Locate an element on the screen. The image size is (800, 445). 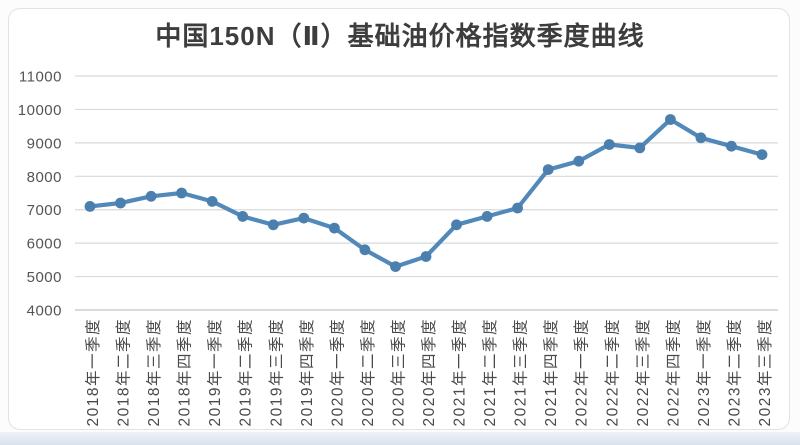
y-axis-tick-label: 8000 is located at coordinates (44, 177).